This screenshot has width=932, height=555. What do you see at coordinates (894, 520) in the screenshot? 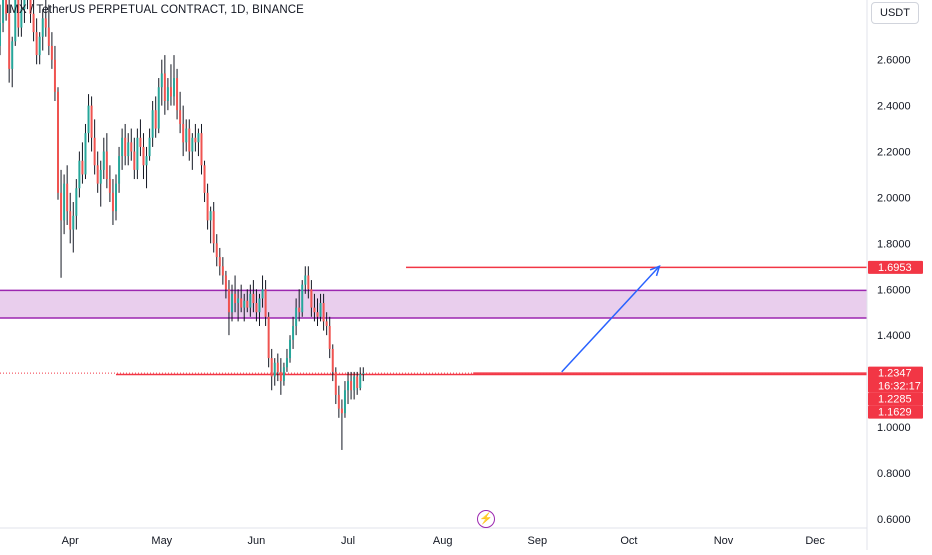
I see `price-tick-label: 0.6000` at bounding box center [894, 520].